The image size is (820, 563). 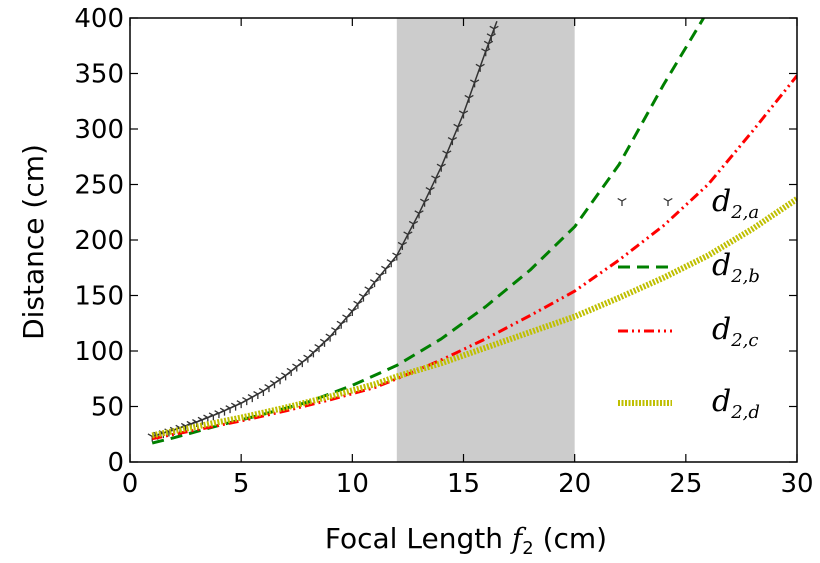 I want to click on legend-label: d2,a, so click(x=735, y=203).